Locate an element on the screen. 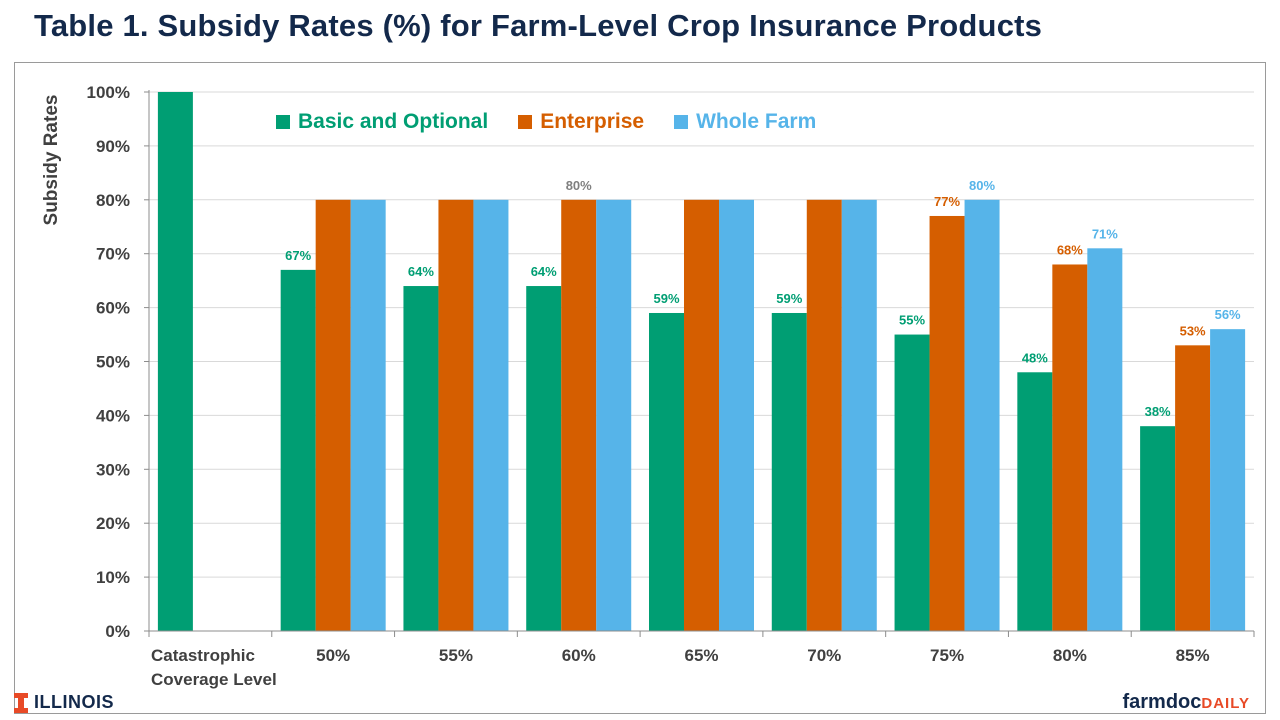 The image size is (1280, 720). data-label: 38% is located at coordinates (1158, 411).